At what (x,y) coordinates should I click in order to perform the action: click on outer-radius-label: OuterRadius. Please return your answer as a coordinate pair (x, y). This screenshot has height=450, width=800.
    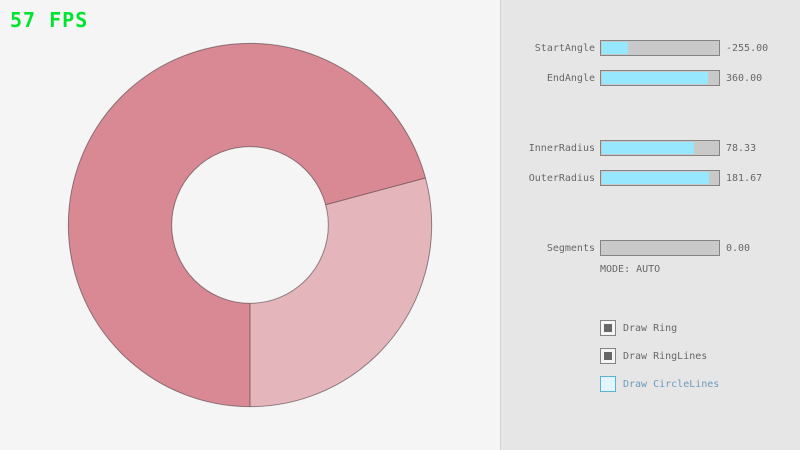
    Looking at the image, I should click on (561, 178).